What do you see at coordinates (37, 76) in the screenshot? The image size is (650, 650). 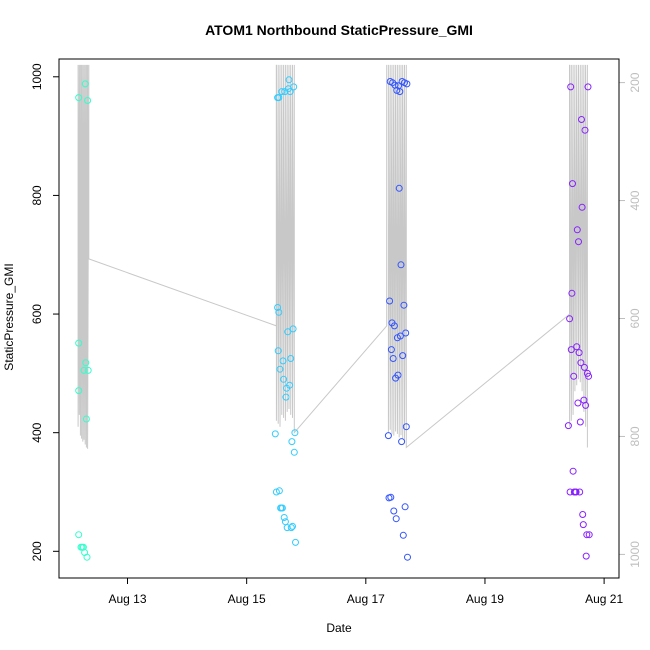 I see `y-tick-label-1000: 1000` at bounding box center [37, 76].